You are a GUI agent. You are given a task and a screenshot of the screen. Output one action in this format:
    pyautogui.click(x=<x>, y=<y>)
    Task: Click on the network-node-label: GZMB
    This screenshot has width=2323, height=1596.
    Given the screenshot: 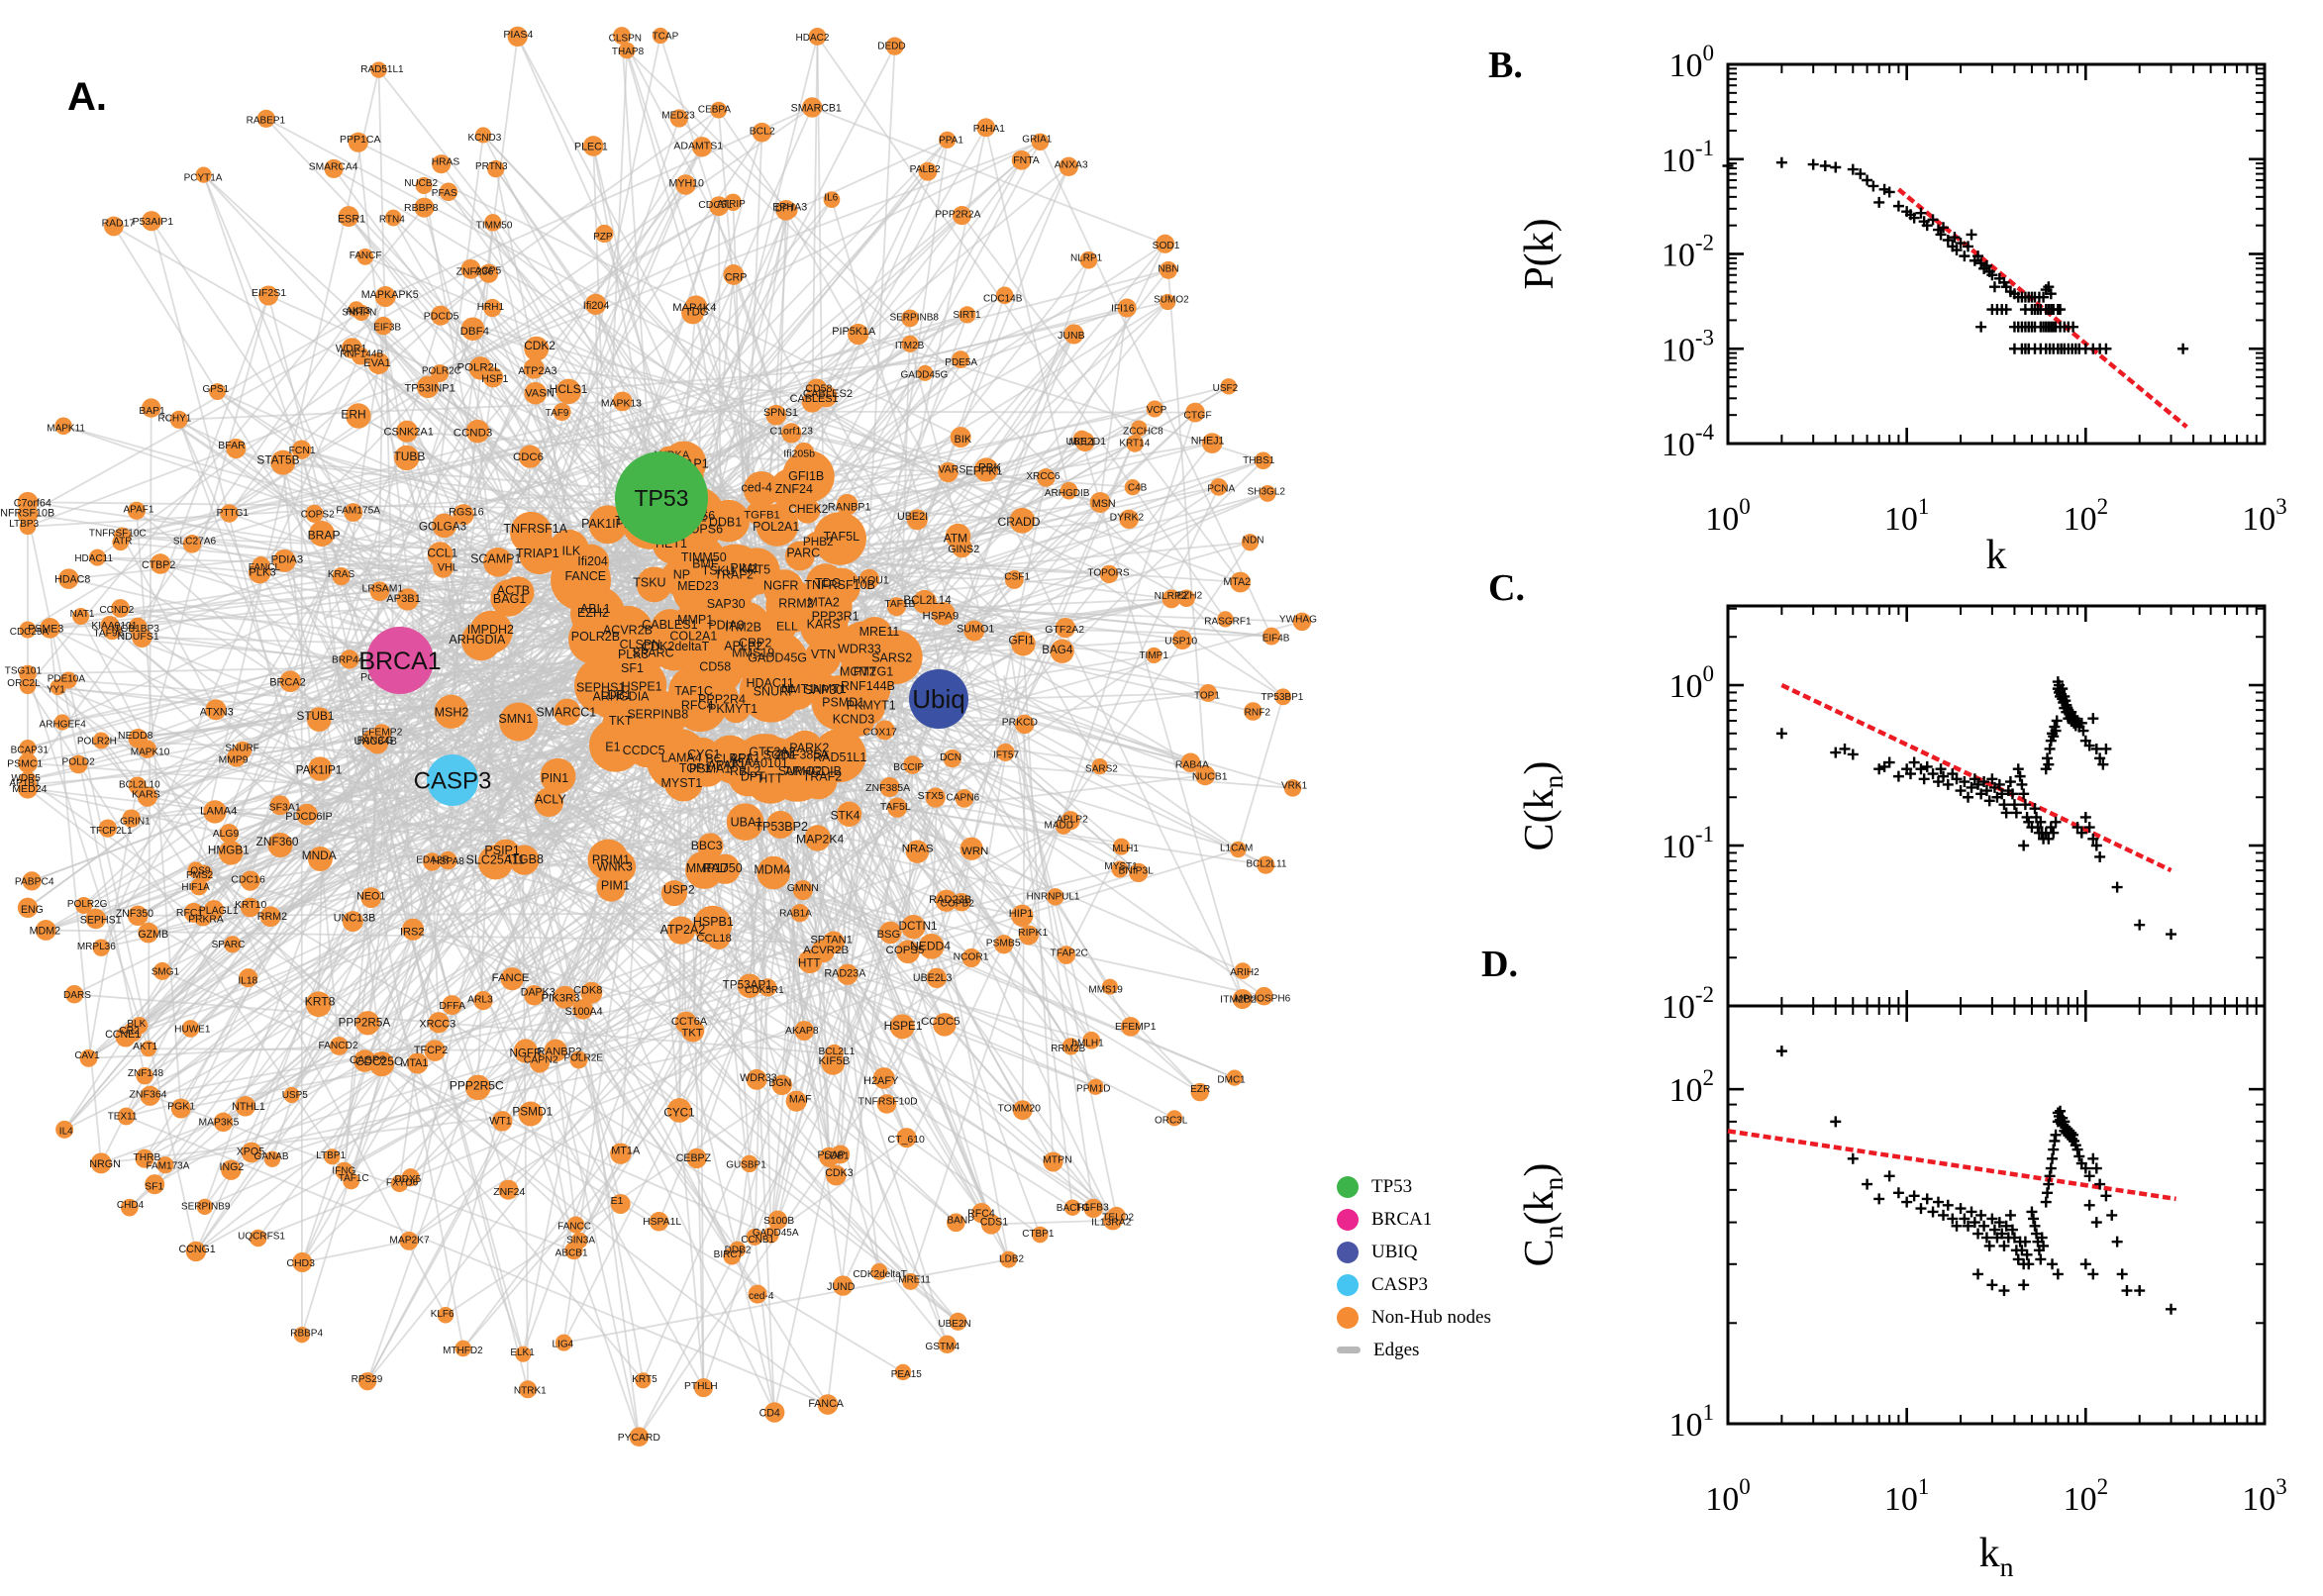 What is the action you would take?
    pyautogui.click(x=153, y=935)
    